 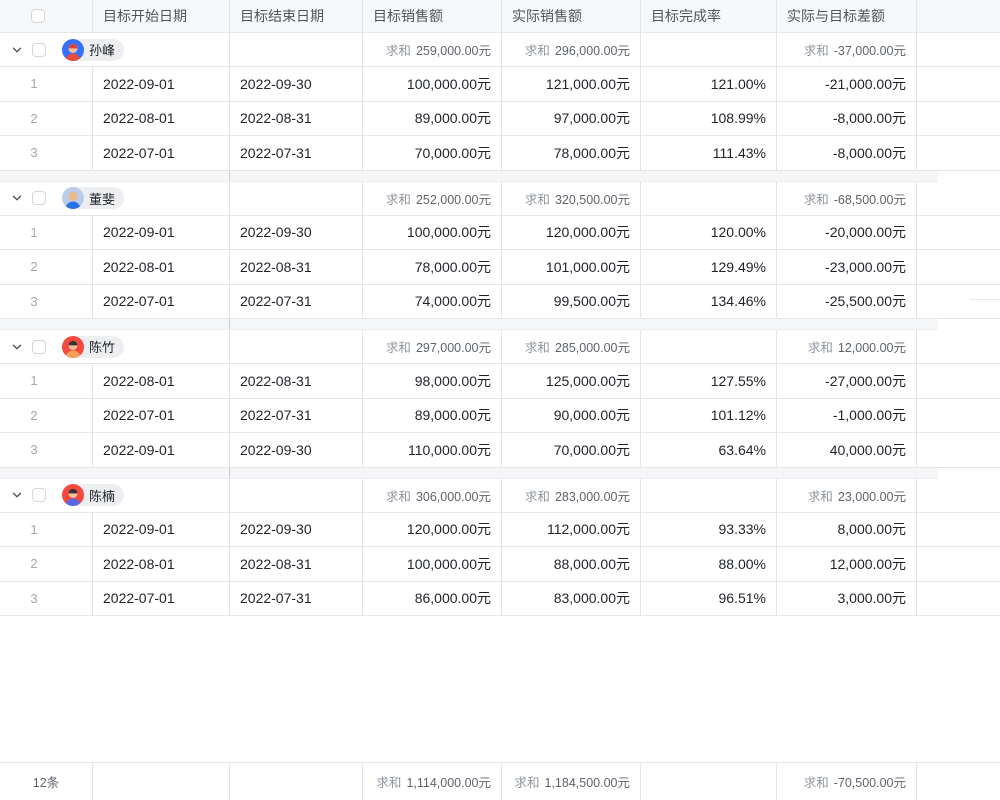 What do you see at coordinates (847, 598) in the screenshot?
I see `cell-difference: 3,000.00元` at bounding box center [847, 598].